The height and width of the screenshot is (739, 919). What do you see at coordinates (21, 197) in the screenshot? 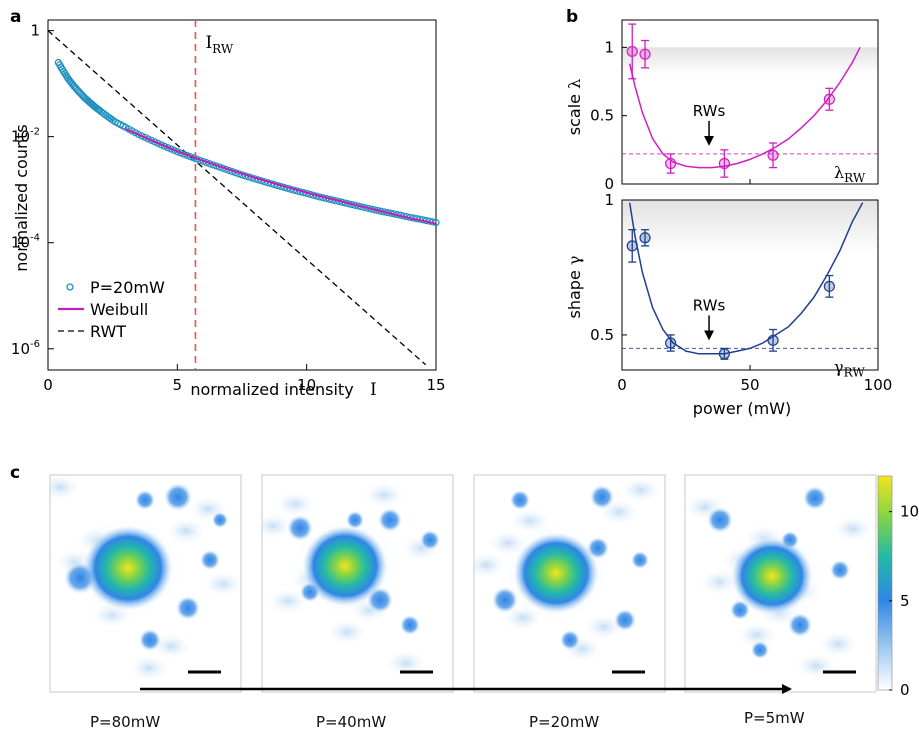
I see `panel-a-ylabel: normalized counts` at bounding box center [21, 197].